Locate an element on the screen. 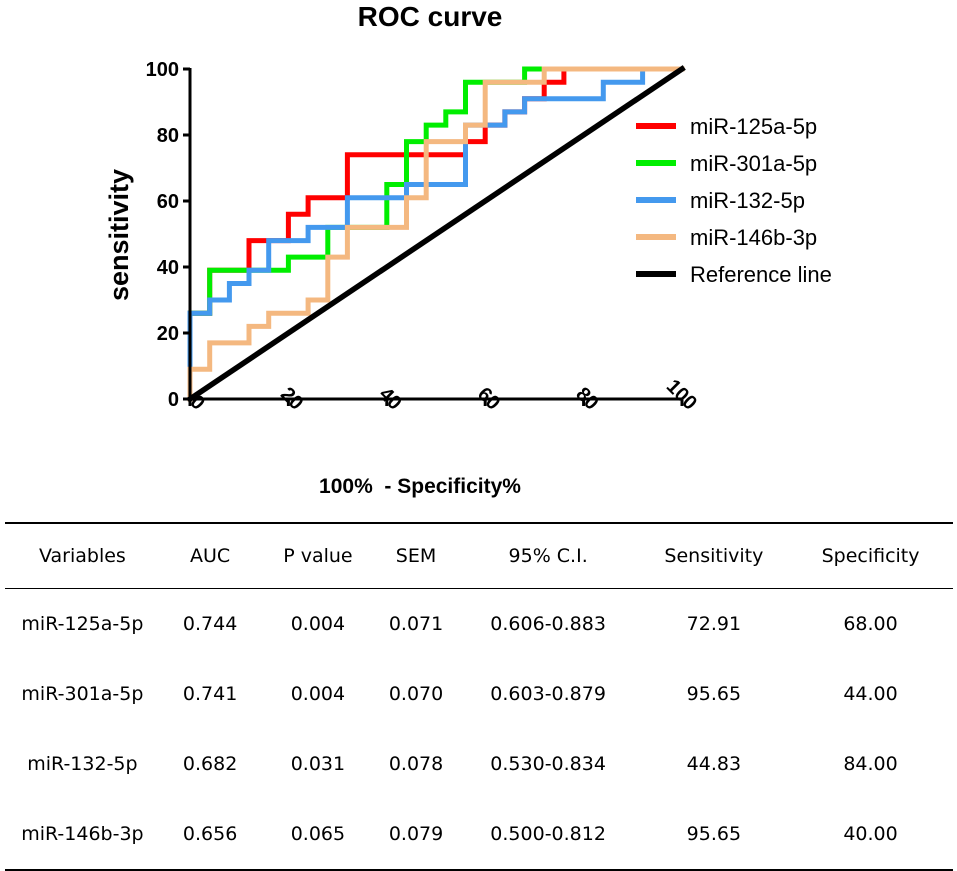 The image size is (957, 871). cell-ci: 0.500-0.812 is located at coordinates (548, 835).